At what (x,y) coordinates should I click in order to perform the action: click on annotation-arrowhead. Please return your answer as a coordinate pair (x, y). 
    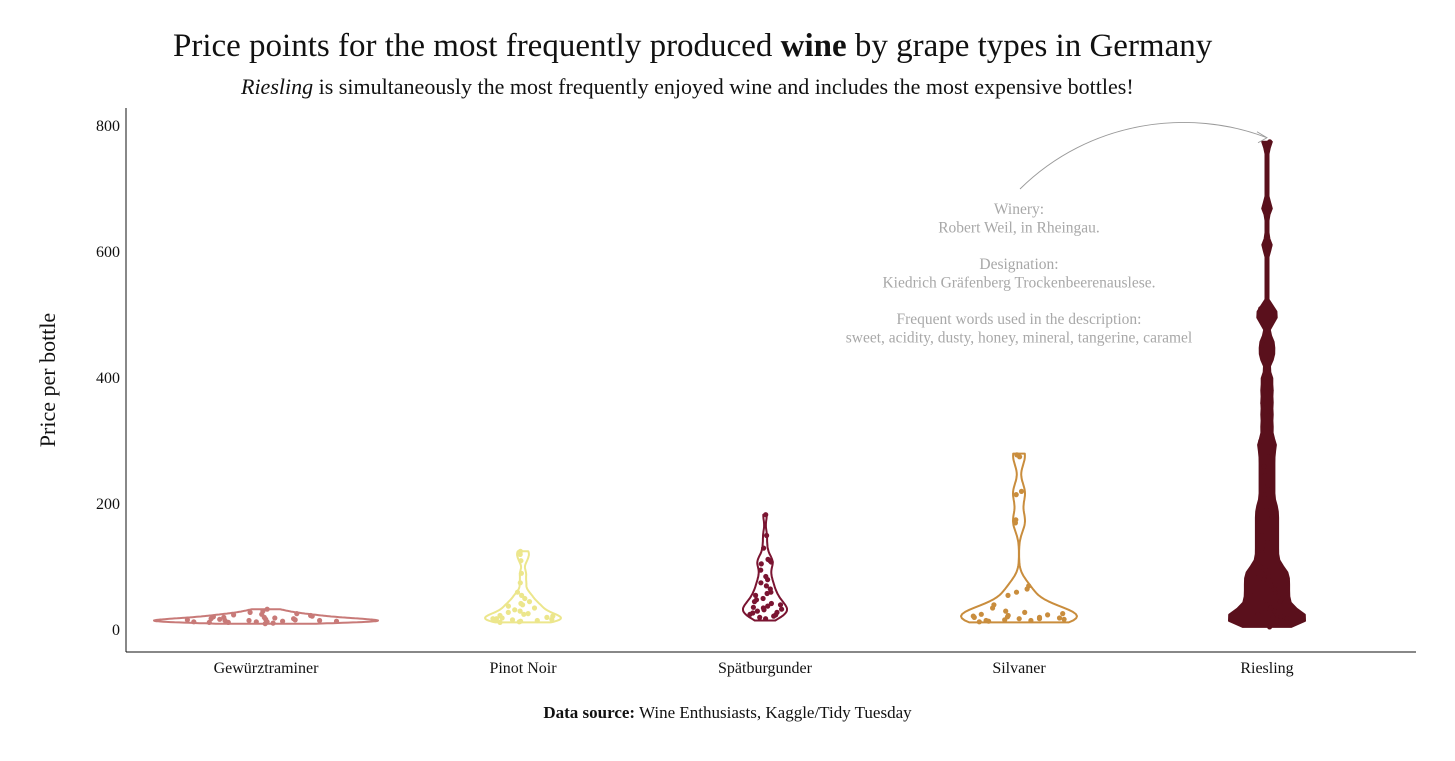
    Looking at the image, I should click on (1262, 137).